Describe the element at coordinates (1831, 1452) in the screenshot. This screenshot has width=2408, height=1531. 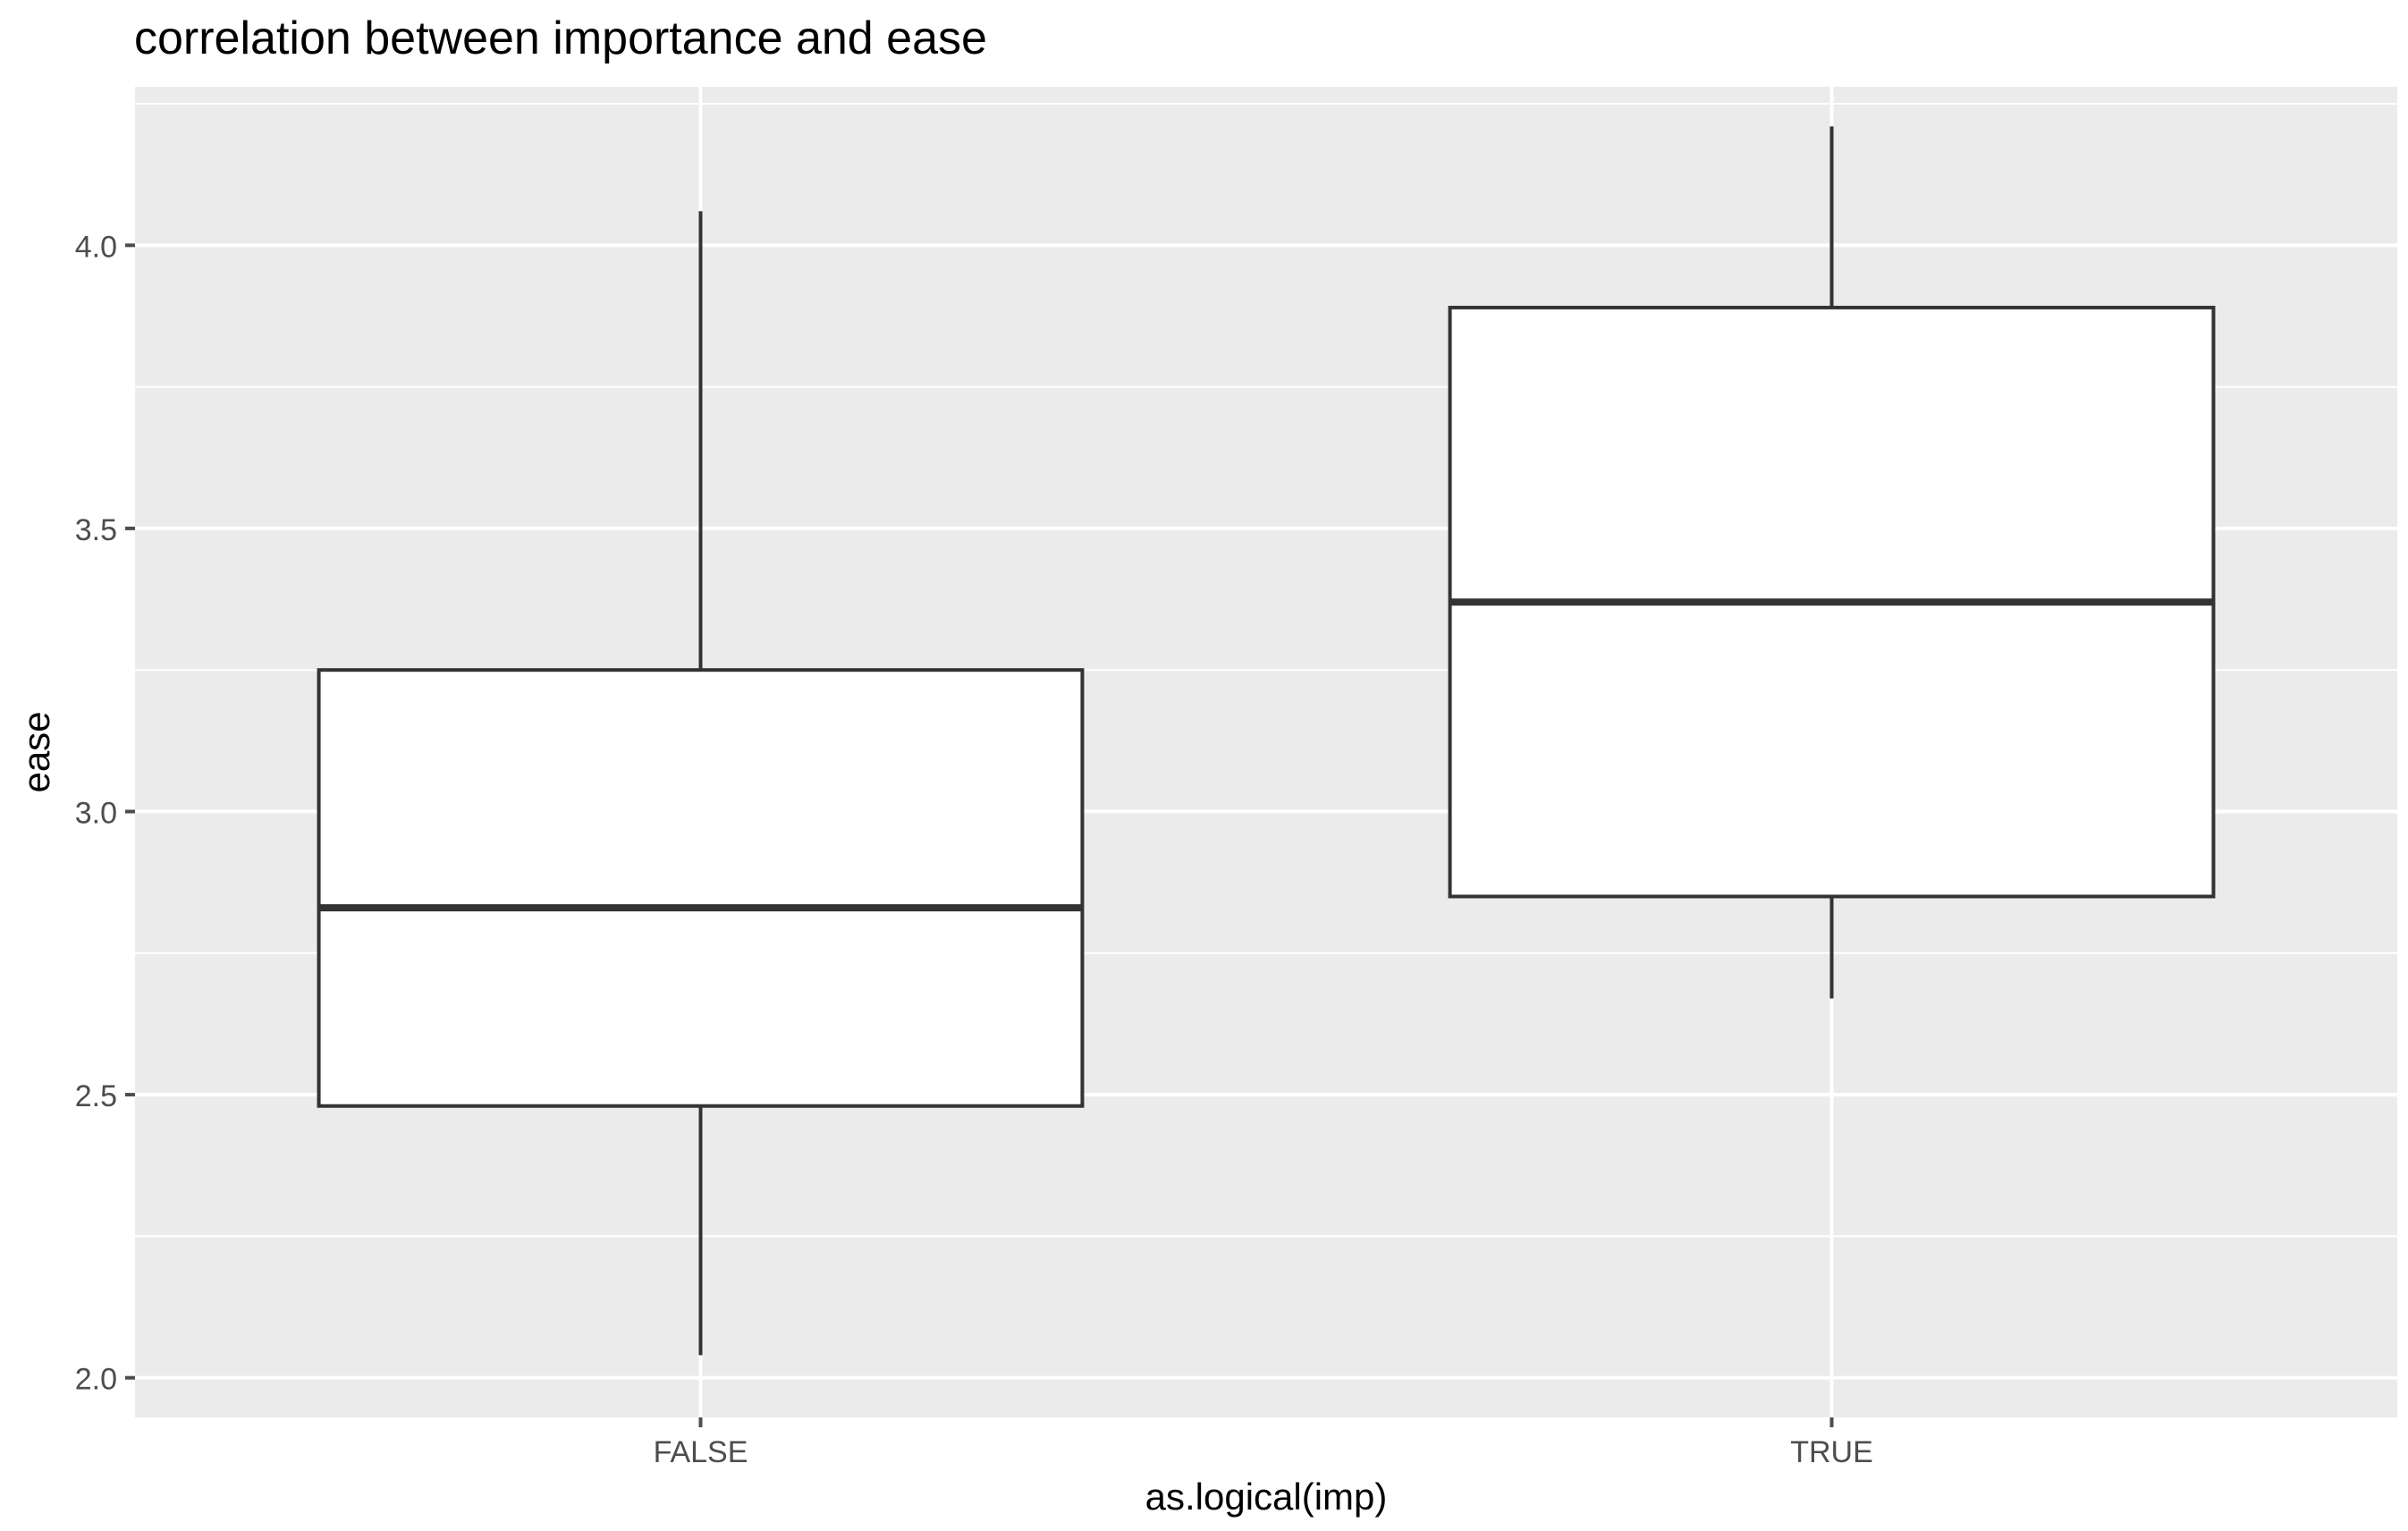
I see `x-tick-label: TRUE` at that location.